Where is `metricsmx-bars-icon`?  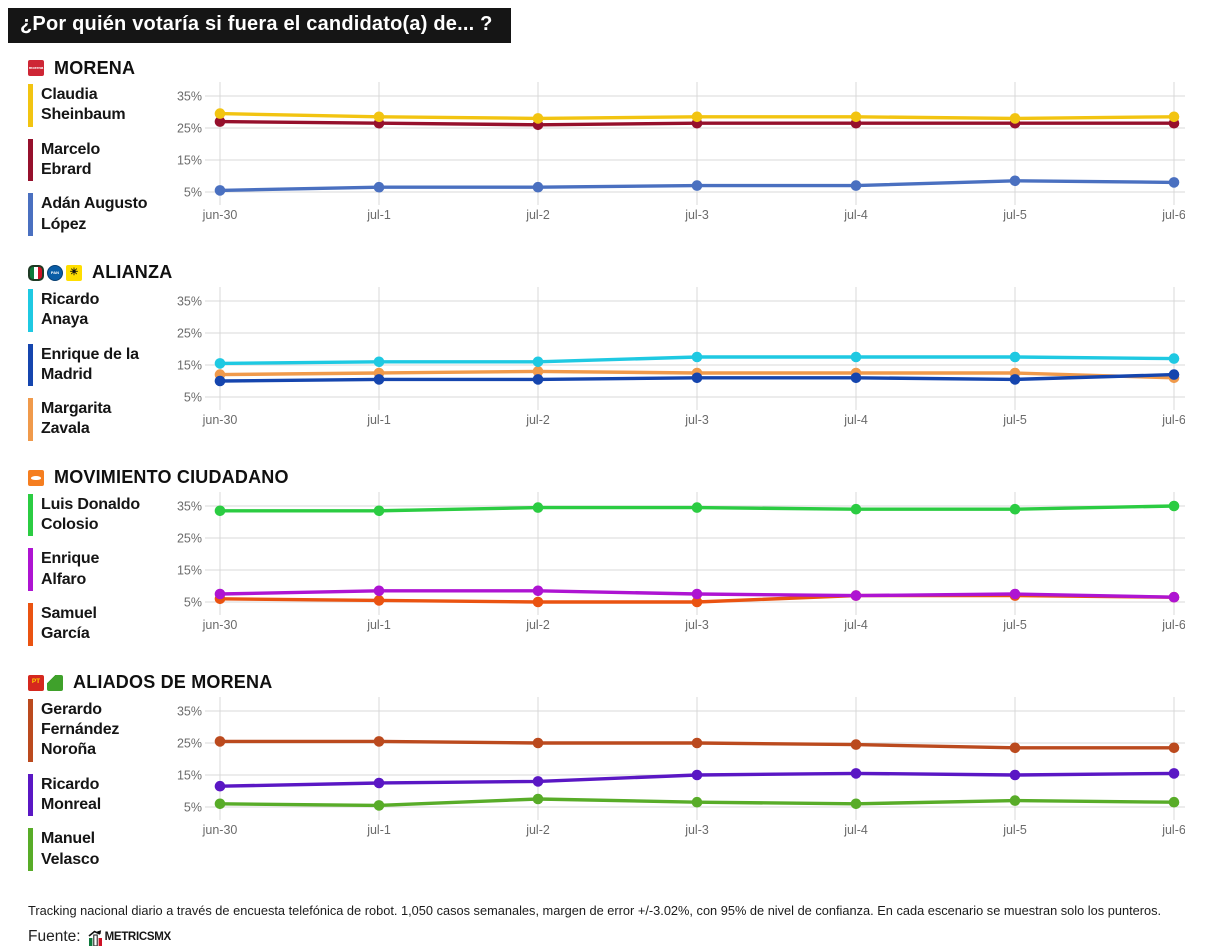 metricsmx-bars-icon is located at coordinates (95, 937).